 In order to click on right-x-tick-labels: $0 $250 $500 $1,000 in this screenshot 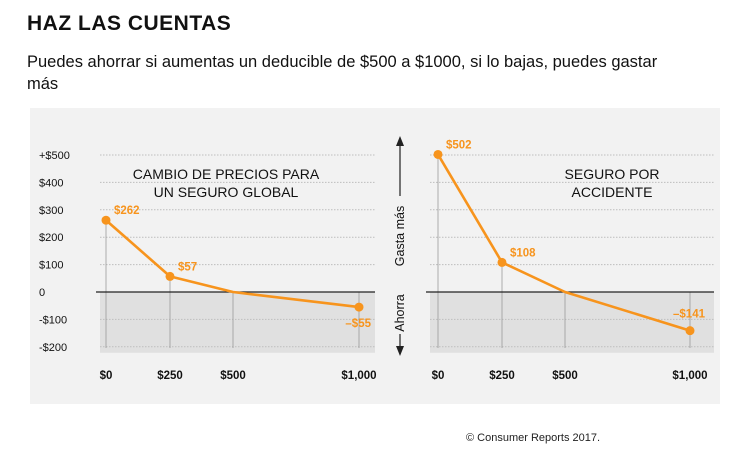, I will do `click(570, 376)`.